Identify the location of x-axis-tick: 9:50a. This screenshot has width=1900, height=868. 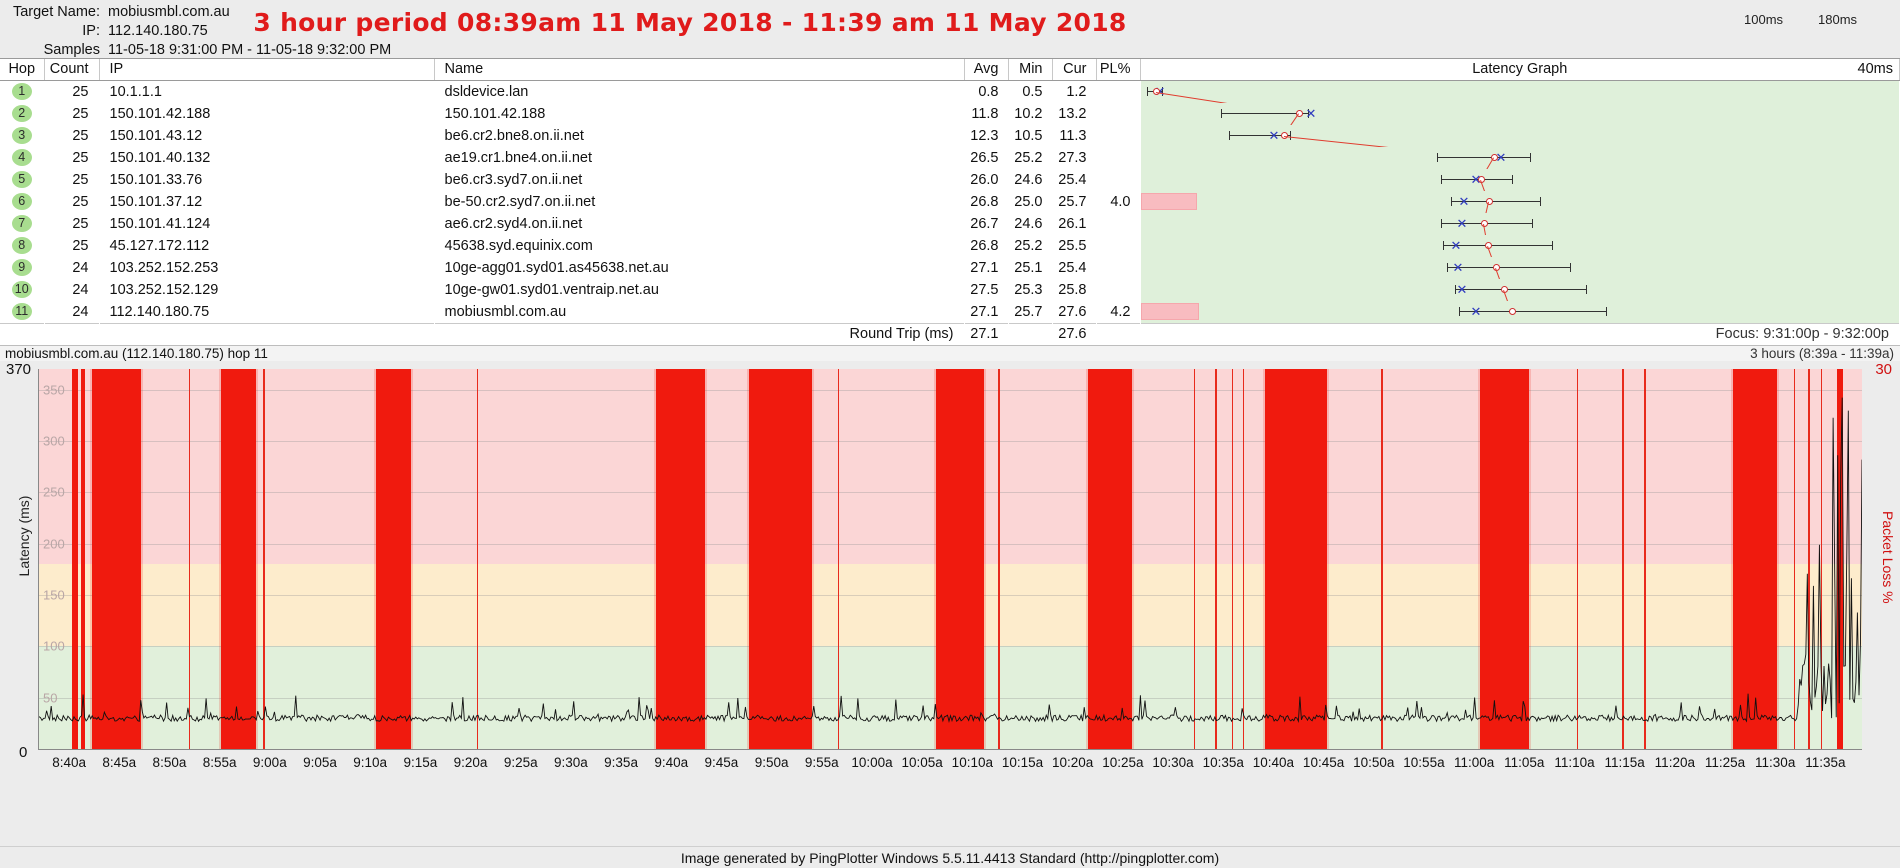
(771, 762).